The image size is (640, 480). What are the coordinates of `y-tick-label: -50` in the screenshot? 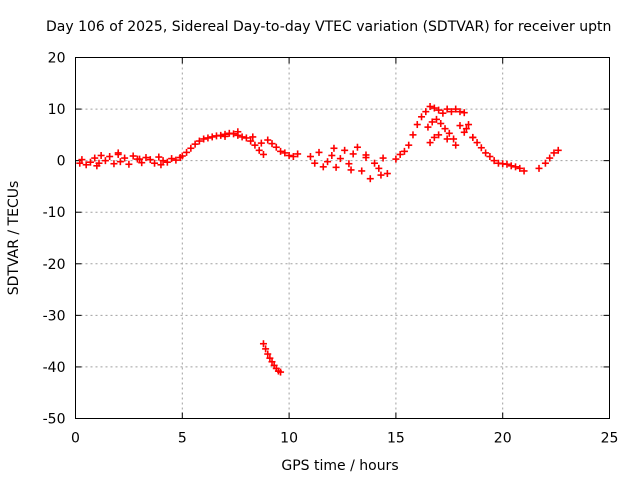 It's located at (54, 420).